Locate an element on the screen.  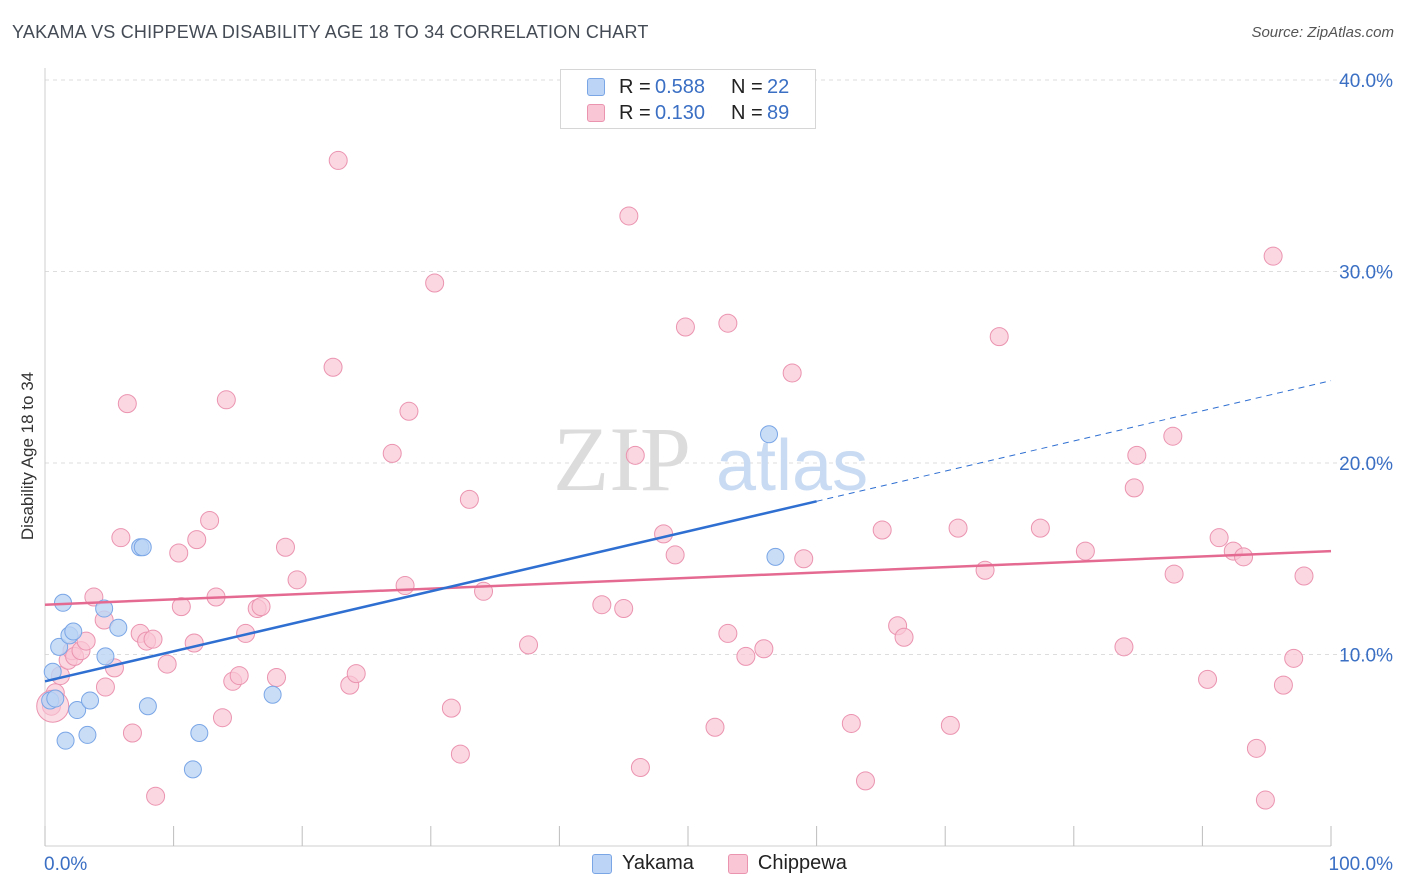
y-tick-label: 10.0% is located at coordinates (1366, 656).